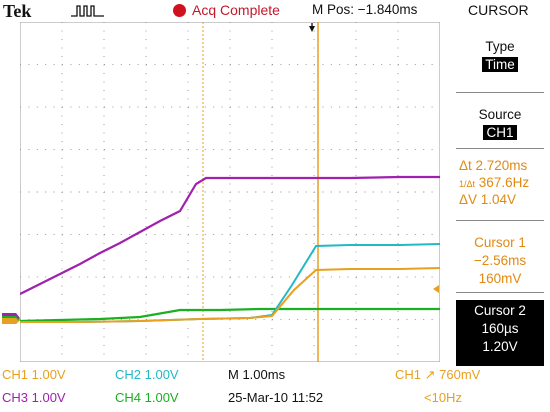 The image size is (550, 412). What do you see at coordinates (500, 310) in the screenshot?
I see `cursor-2-label: Cursor 2` at bounding box center [500, 310].